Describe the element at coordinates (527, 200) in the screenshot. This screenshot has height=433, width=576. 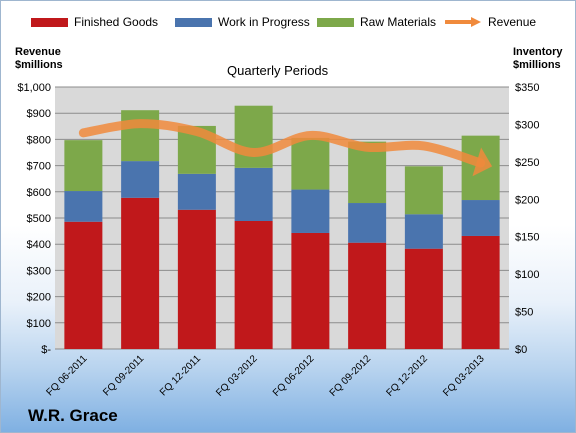
I see `right-tick-label: $200` at that location.